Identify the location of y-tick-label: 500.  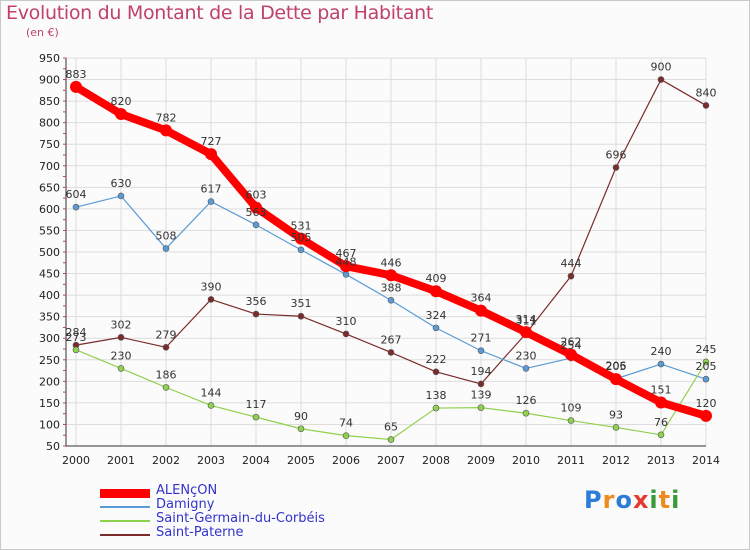
(49, 252).